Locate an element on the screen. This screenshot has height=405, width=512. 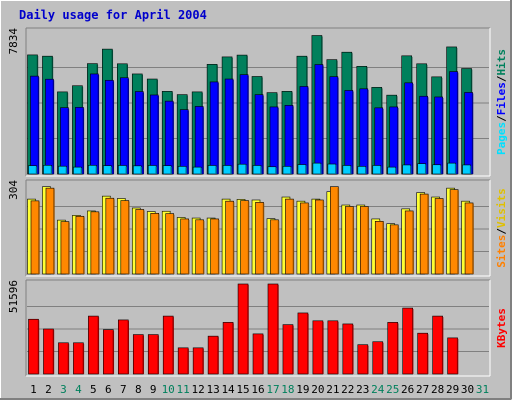
bar-kbytes-day-13-face is located at coordinates (213, 355).